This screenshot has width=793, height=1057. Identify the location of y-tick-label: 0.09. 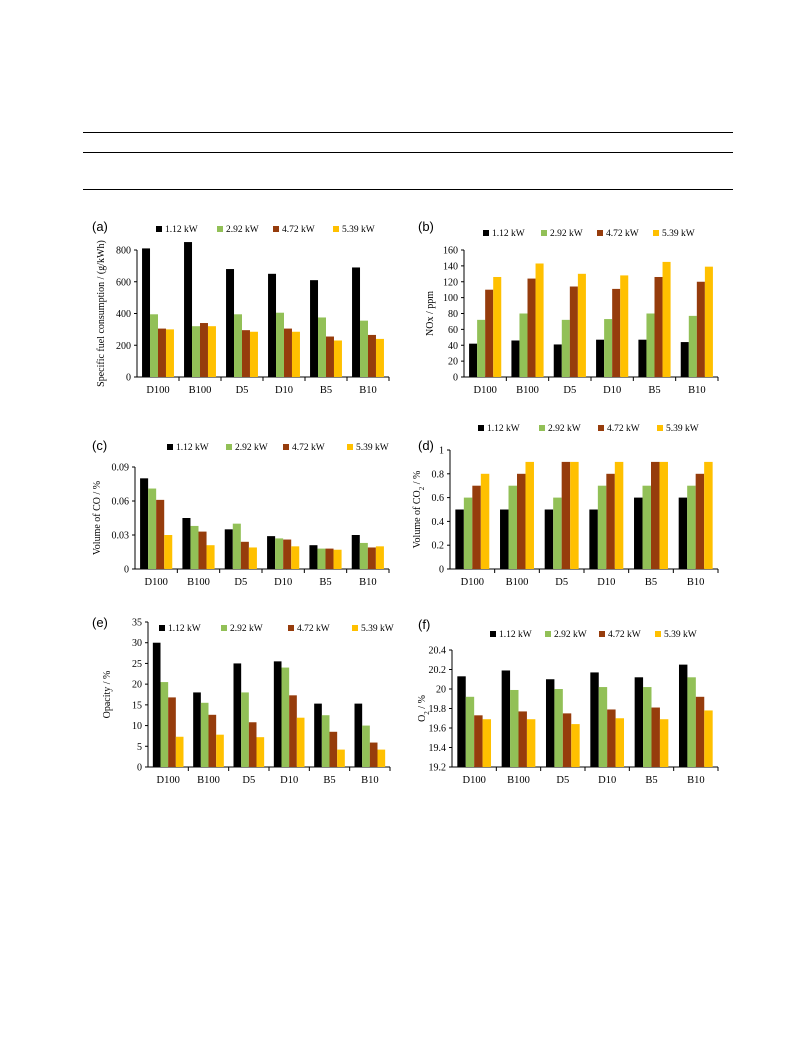
(121, 468).